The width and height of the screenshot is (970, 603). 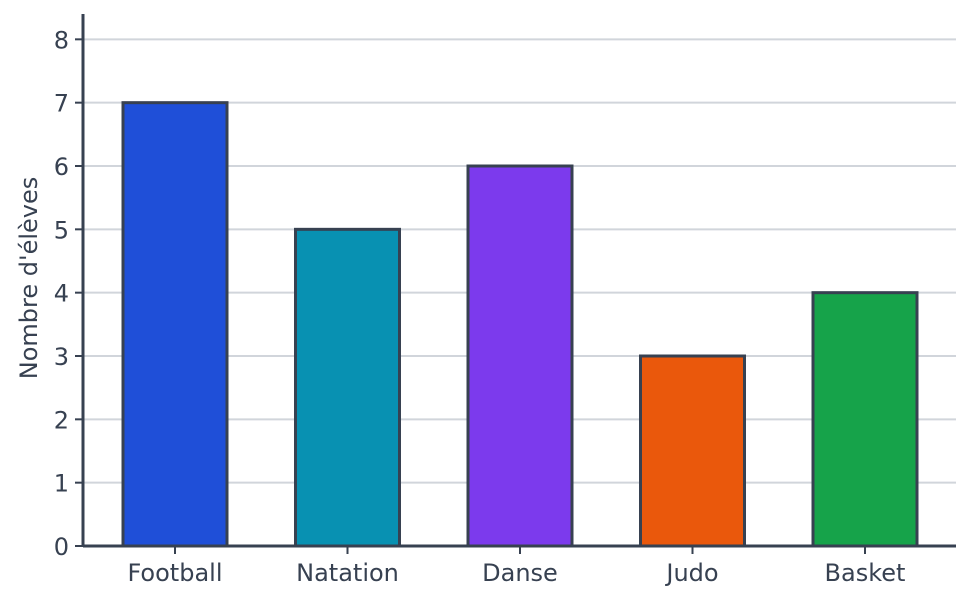 What do you see at coordinates (61, 294) in the screenshot?
I see `y-tick-label: 4` at bounding box center [61, 294].